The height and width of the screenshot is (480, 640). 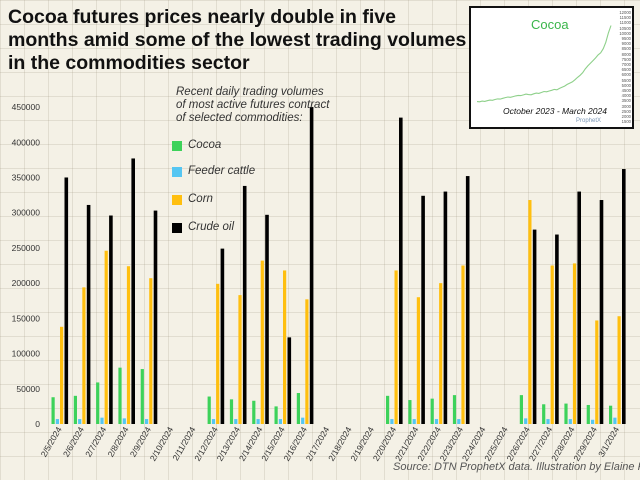 I want to click on bar-cocoa-2-15-2024, so click(x=276, y=415).